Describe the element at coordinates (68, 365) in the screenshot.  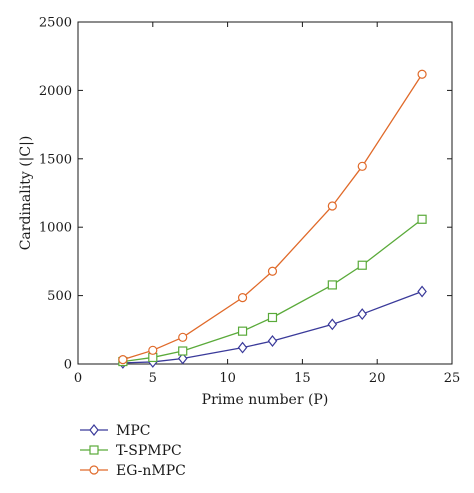
I see `y-tick-label-0: 0` at that location.